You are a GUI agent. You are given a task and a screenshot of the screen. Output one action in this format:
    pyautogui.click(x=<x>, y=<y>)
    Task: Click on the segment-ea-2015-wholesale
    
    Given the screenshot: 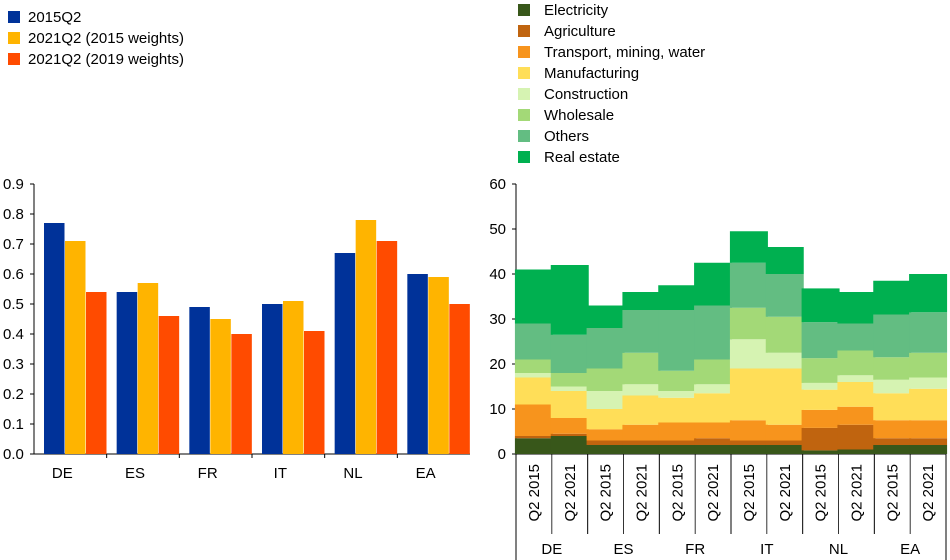 What is the action you would take?
    pyautogui.click(x=892, y=368)
    